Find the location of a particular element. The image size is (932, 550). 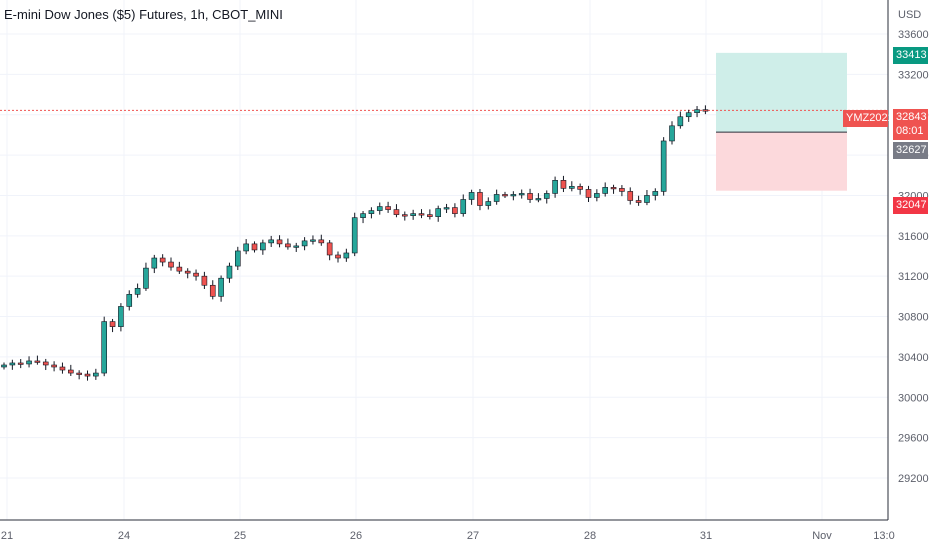

entry-price-badge: 32627 is located at coordinates (910, 150).